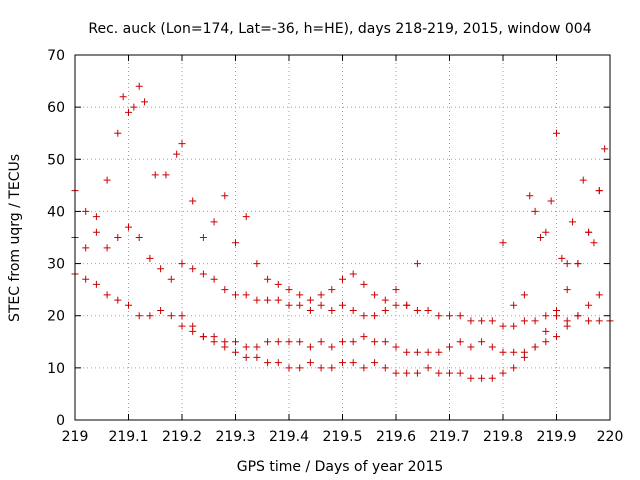  What do you see at coordinates (342, 437) in the screenshot?
I see `x-tick-label: 219.5` at bounding box center [342, 437].